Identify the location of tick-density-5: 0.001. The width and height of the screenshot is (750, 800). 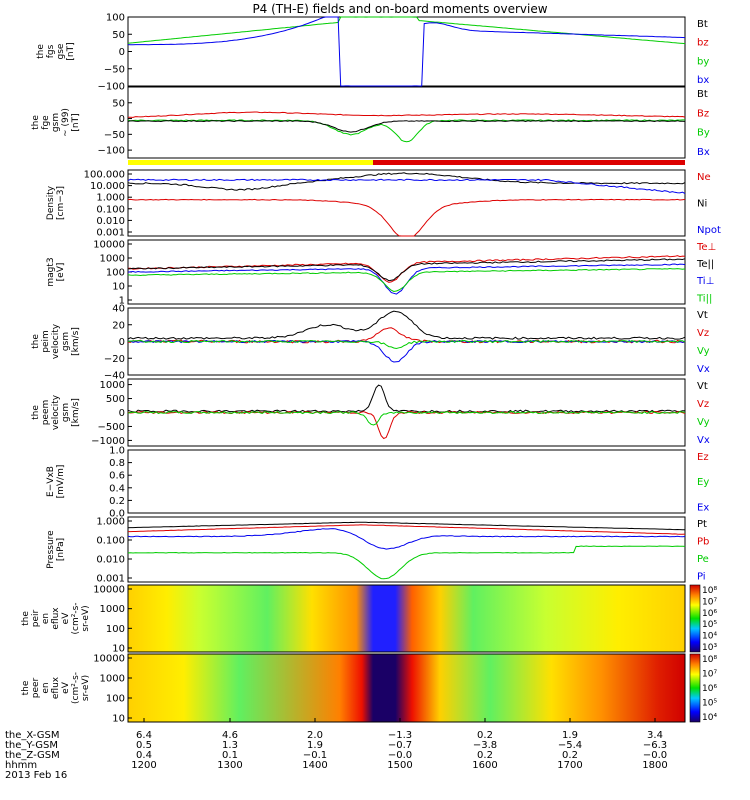
(110, 233).